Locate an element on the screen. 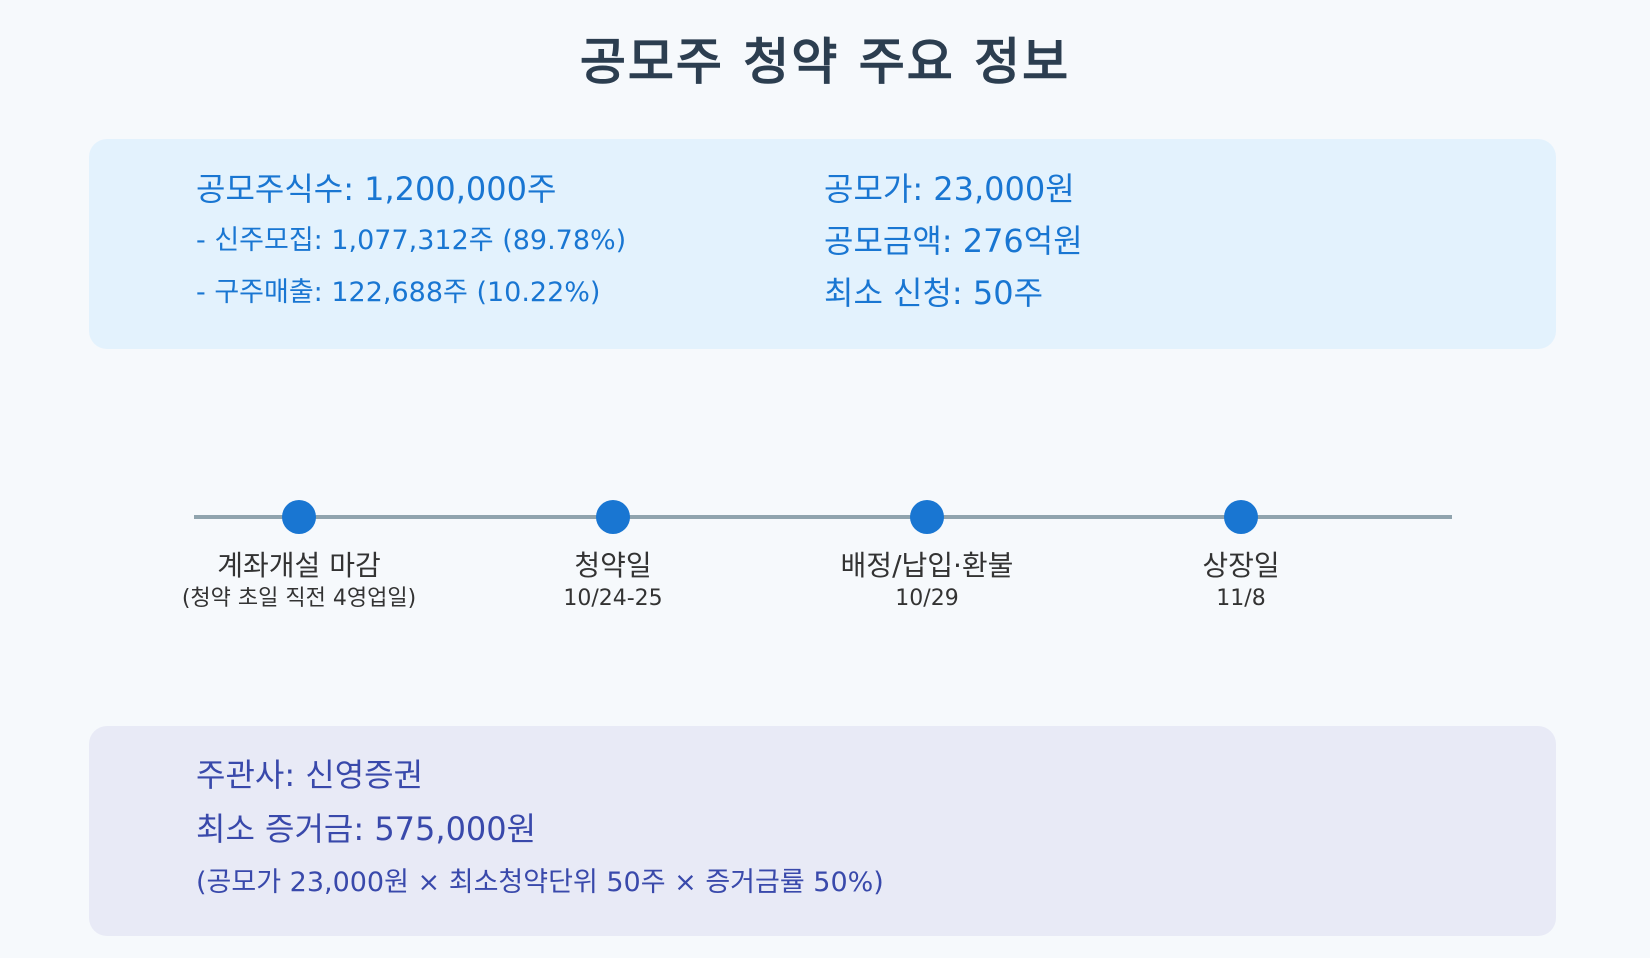  timeline-dot-account-deadline is located at coordinates (299, 517).